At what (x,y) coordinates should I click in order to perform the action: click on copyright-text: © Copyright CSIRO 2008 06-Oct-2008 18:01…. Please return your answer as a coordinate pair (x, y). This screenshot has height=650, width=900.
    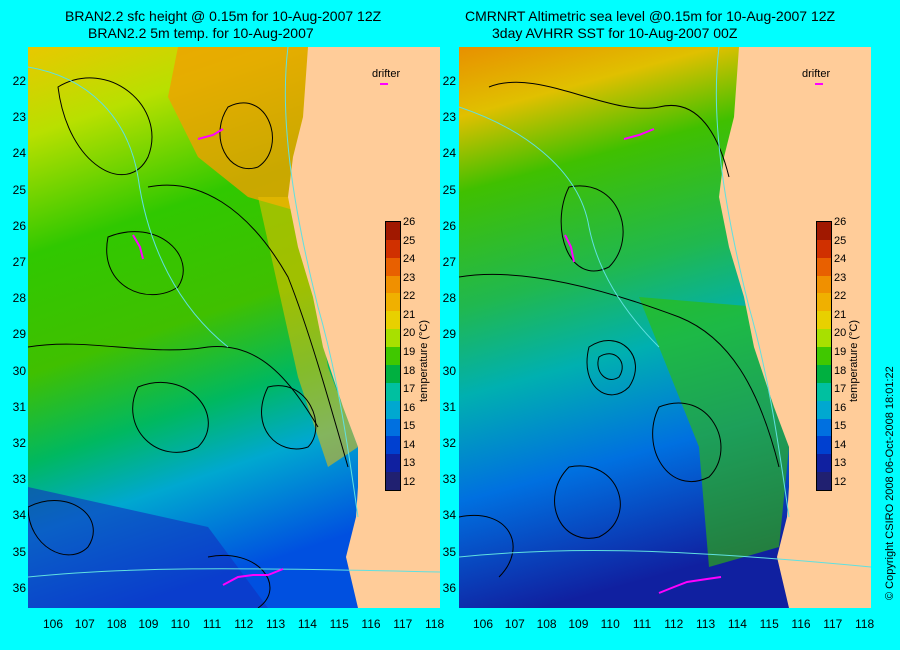
    Looking at the image, I should click on (890, 483).